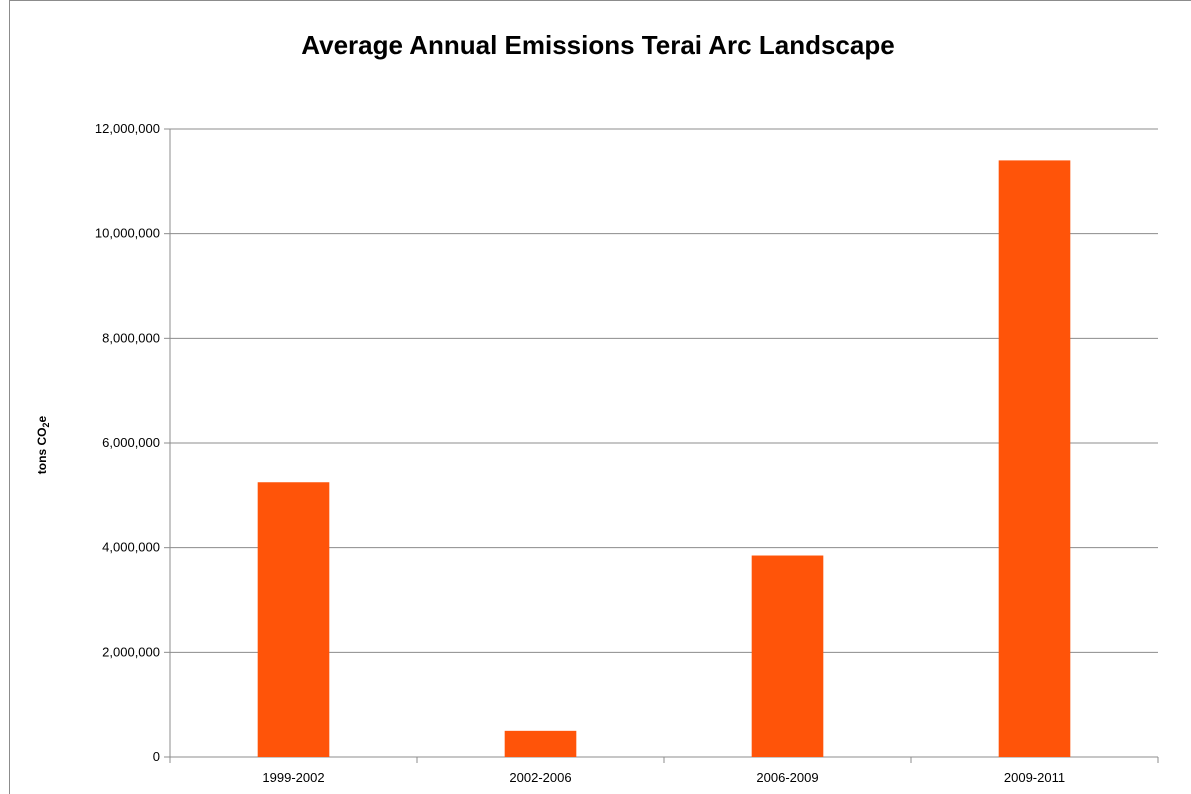  I want to click on x-tick-label: 1999-2002, so click(293, 777).